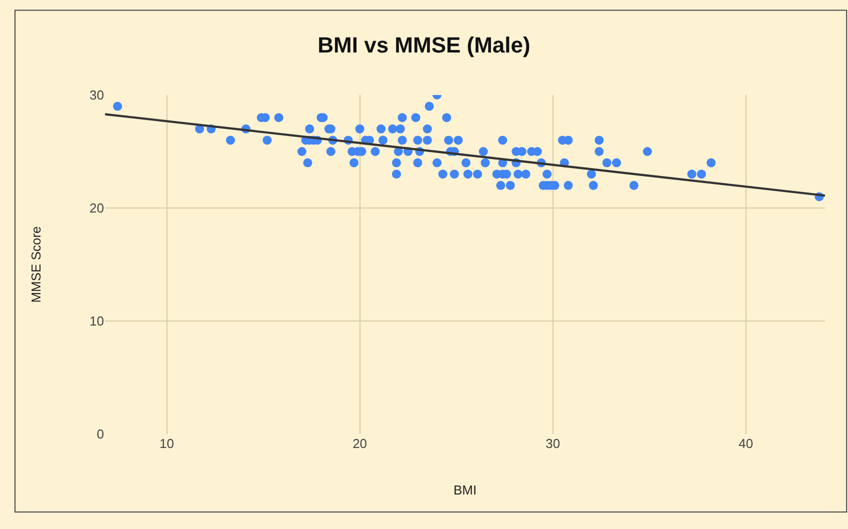  Describe the element at coordinates (97, 95) in the screenshot. I see `y-tick-label: 30` at that location.